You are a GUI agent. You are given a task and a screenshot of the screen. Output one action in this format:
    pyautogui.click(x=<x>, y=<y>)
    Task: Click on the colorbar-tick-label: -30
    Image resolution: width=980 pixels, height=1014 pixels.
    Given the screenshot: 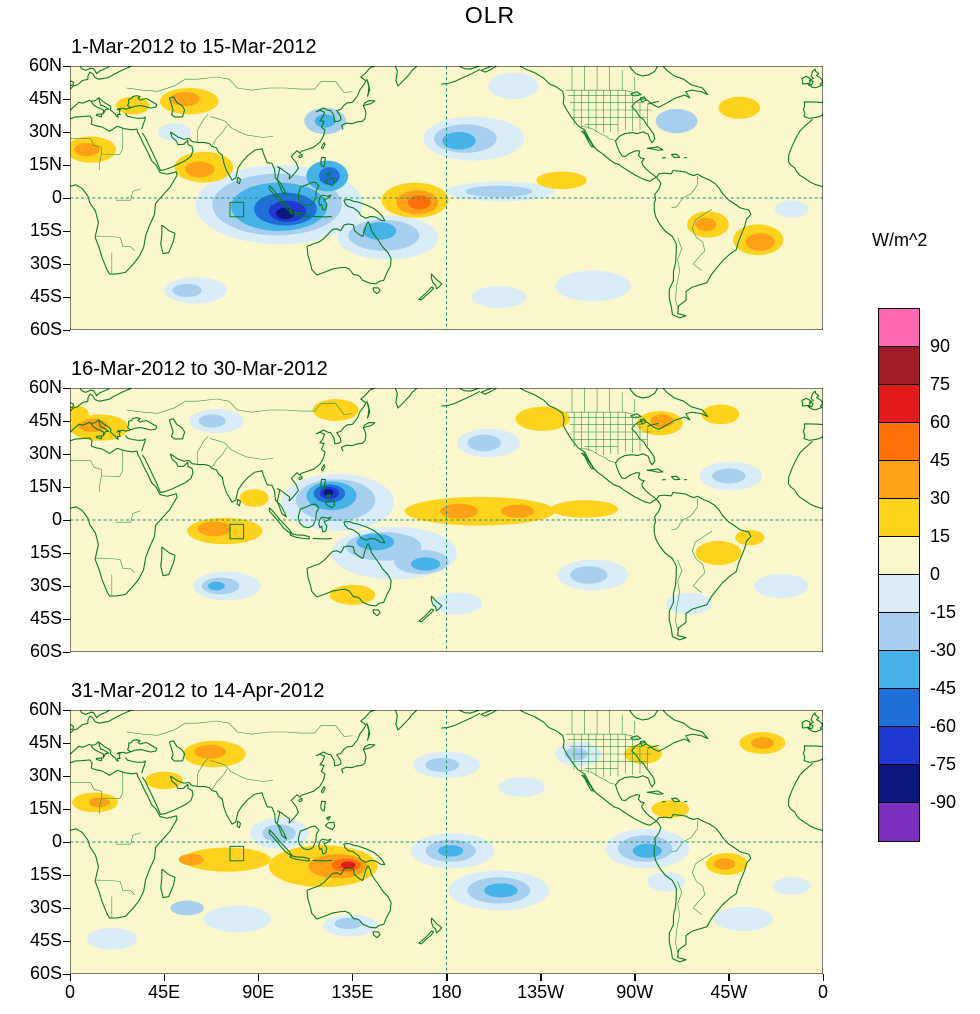 What is the action you would take?
    pyautogui.click(x=943, y=650)
    